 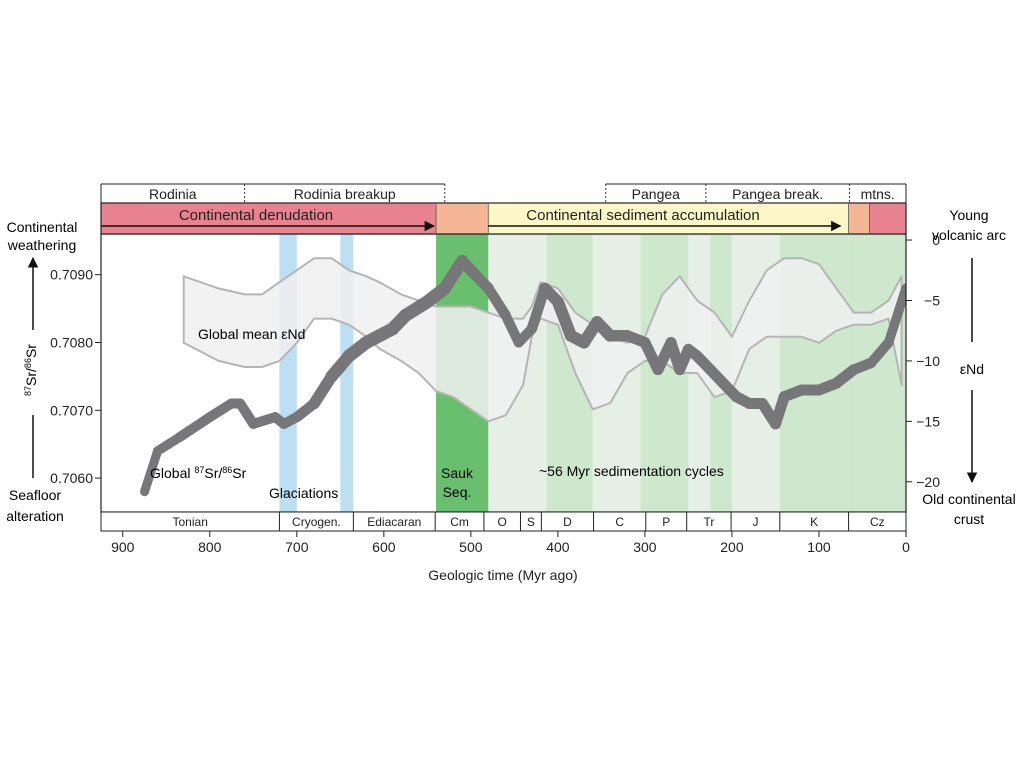 What do you see at coordinates (708, 522) in the screenshot?
I see `period-label: Tr` at bounding box center [708, 522].